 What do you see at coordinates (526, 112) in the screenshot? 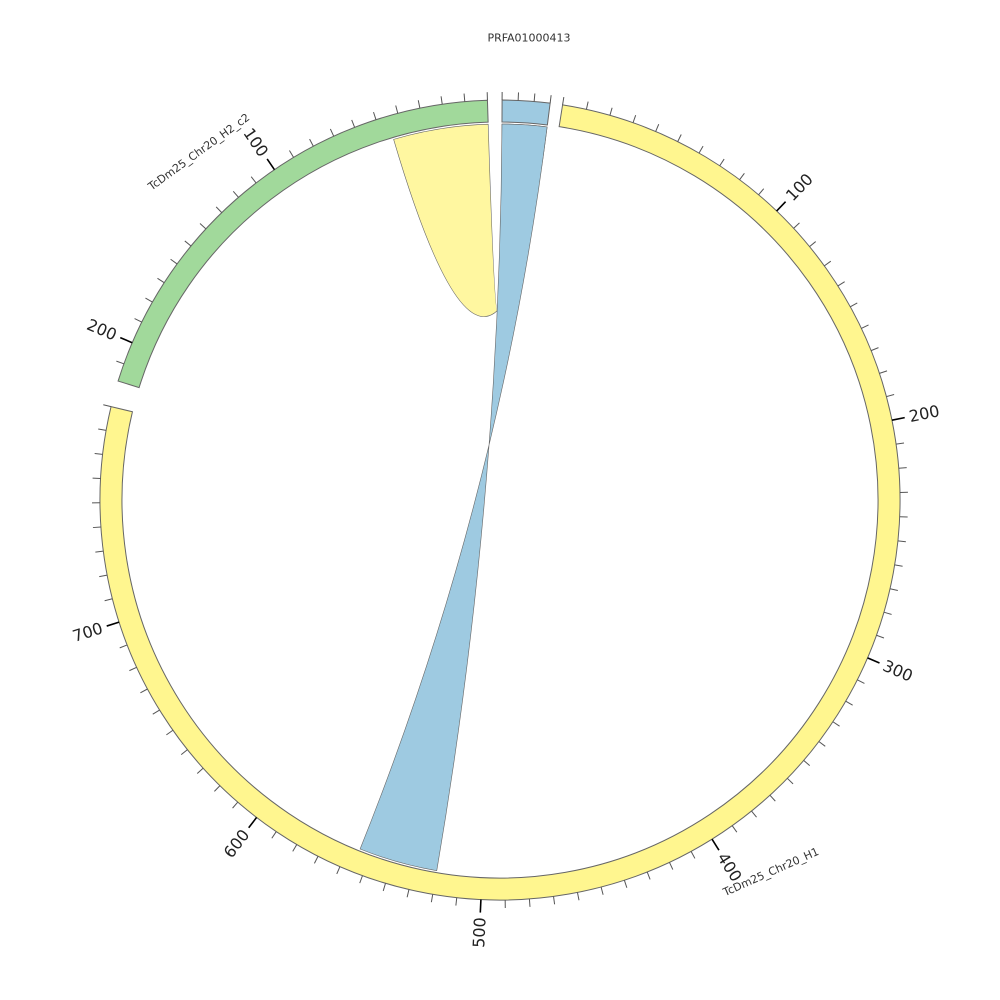
I see `seg-prfa-arc` at bounding box center [526, 112].